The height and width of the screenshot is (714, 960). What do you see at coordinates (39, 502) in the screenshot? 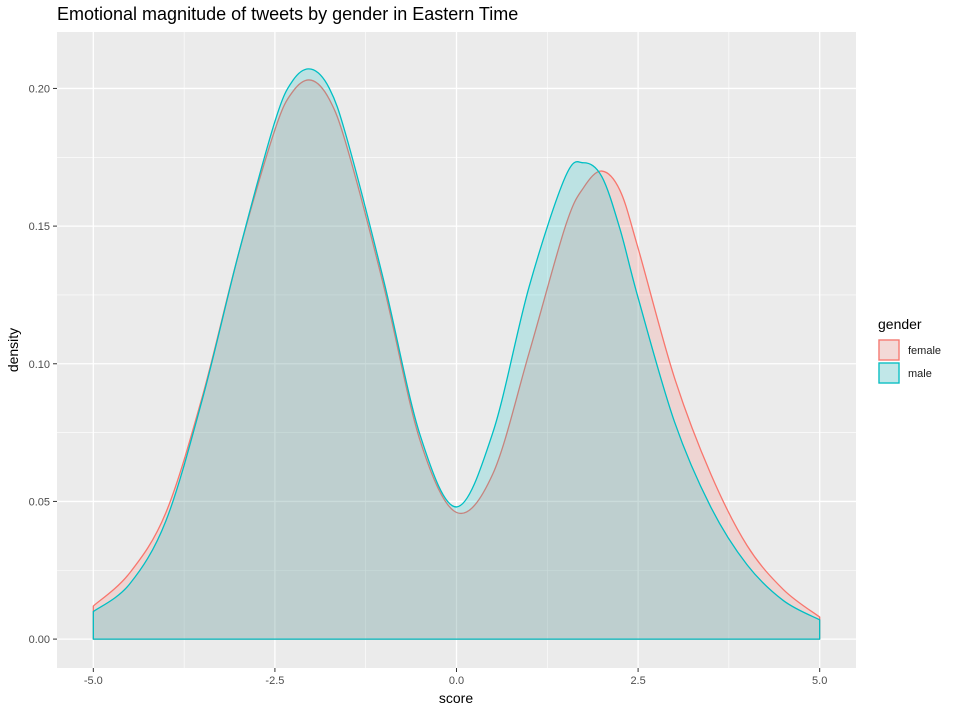
I see `y-tick-label: 0.05` at bounding box center [39, 502].